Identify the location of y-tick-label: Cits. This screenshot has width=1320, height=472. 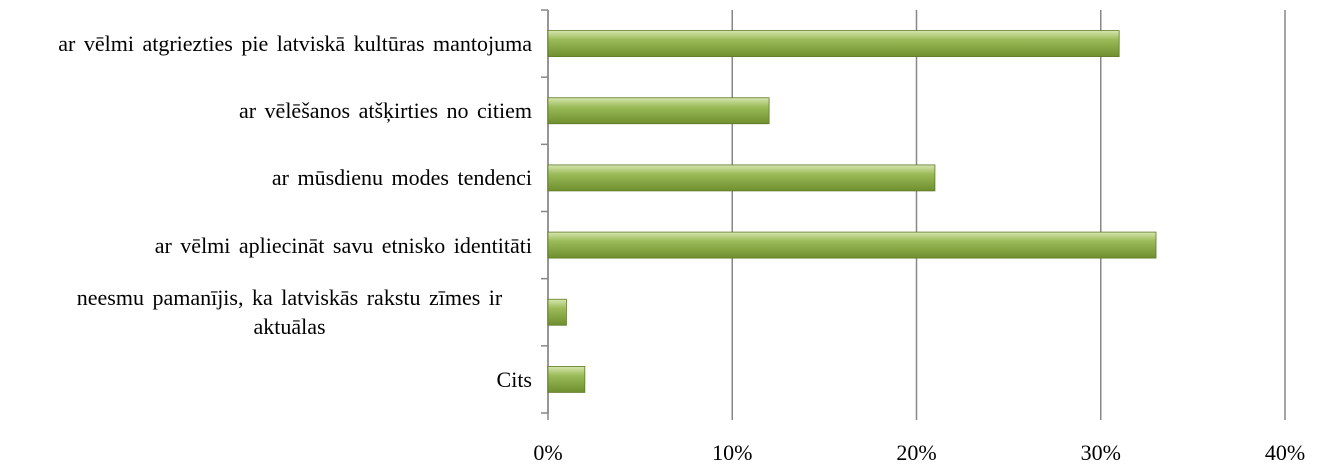
(266, 379).